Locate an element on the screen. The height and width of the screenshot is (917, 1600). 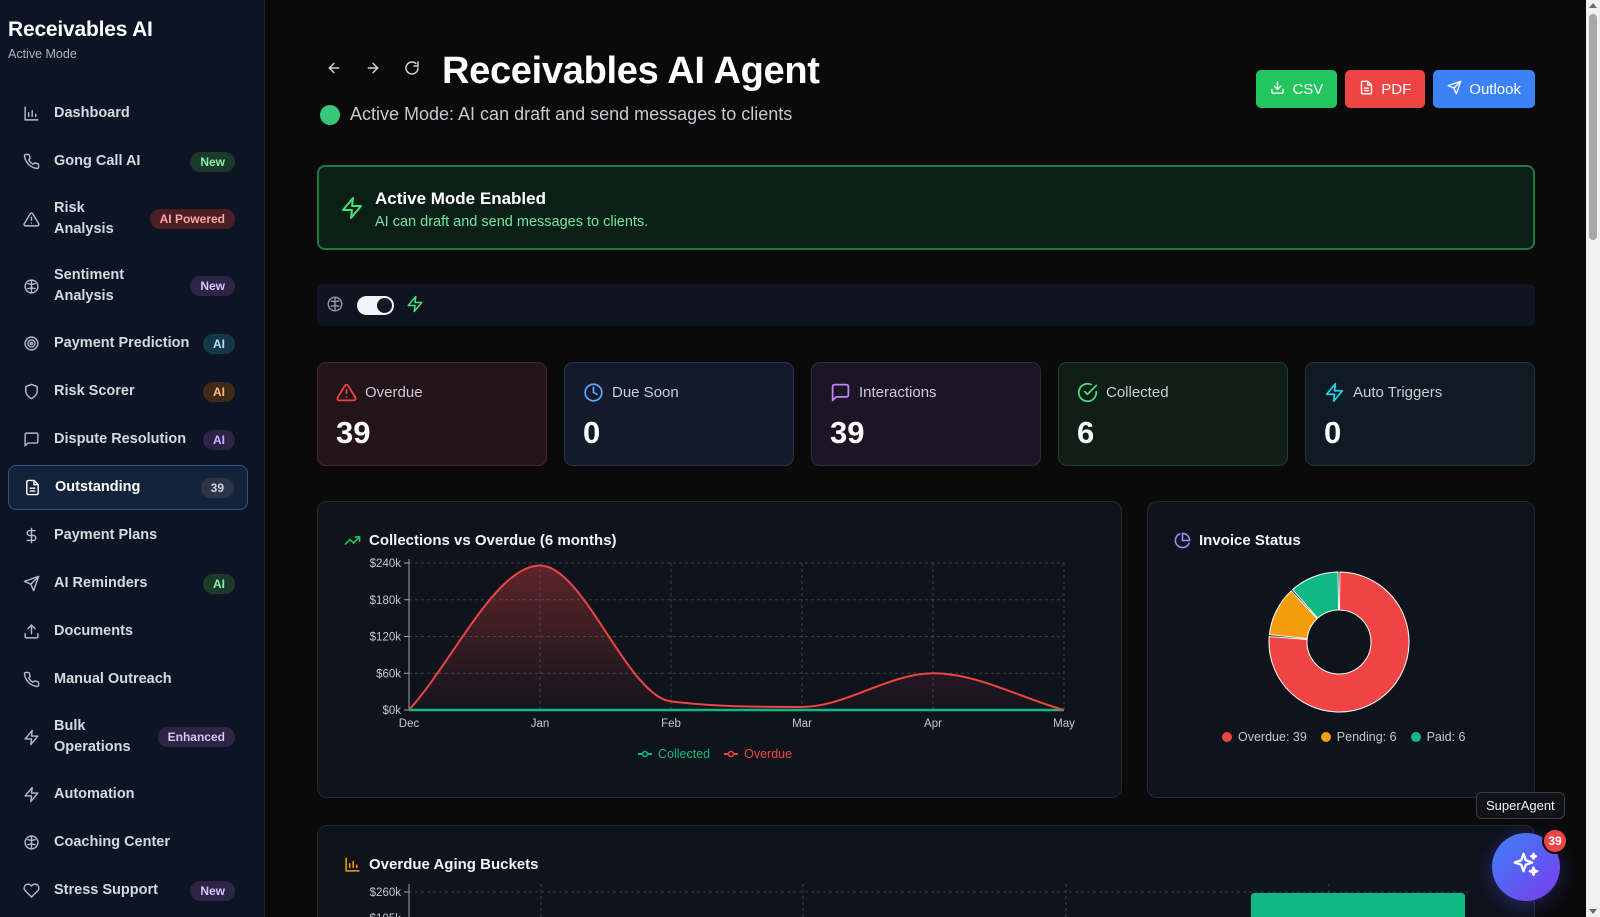
x-tick-label: Dec is located at coordinates (409, 724).